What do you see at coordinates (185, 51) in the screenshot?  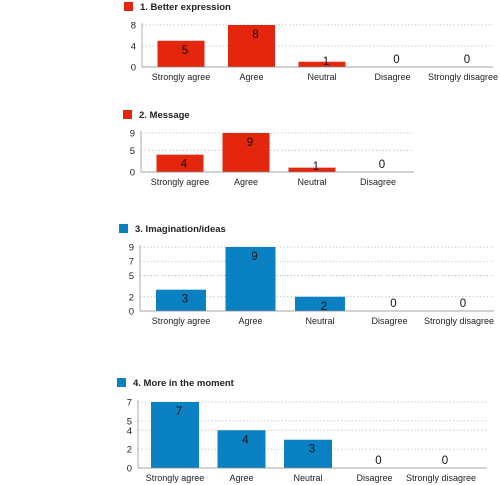 I see `data-label: 5` at bounding box center [185, 51].